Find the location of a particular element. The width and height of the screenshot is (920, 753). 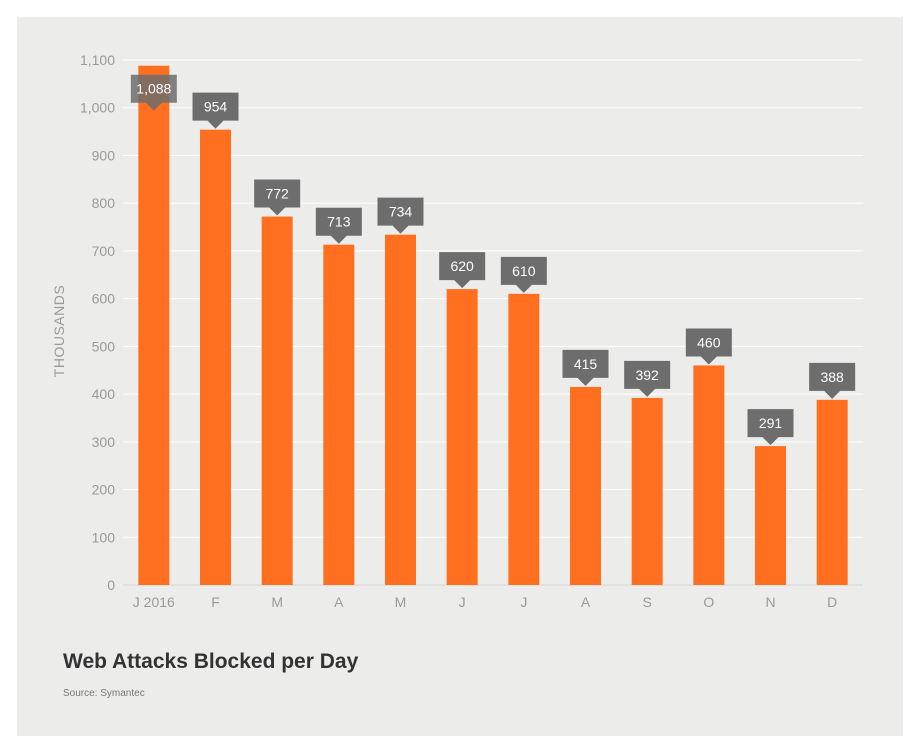

y-tick-label: 400 is located at coordinates (104, 394).